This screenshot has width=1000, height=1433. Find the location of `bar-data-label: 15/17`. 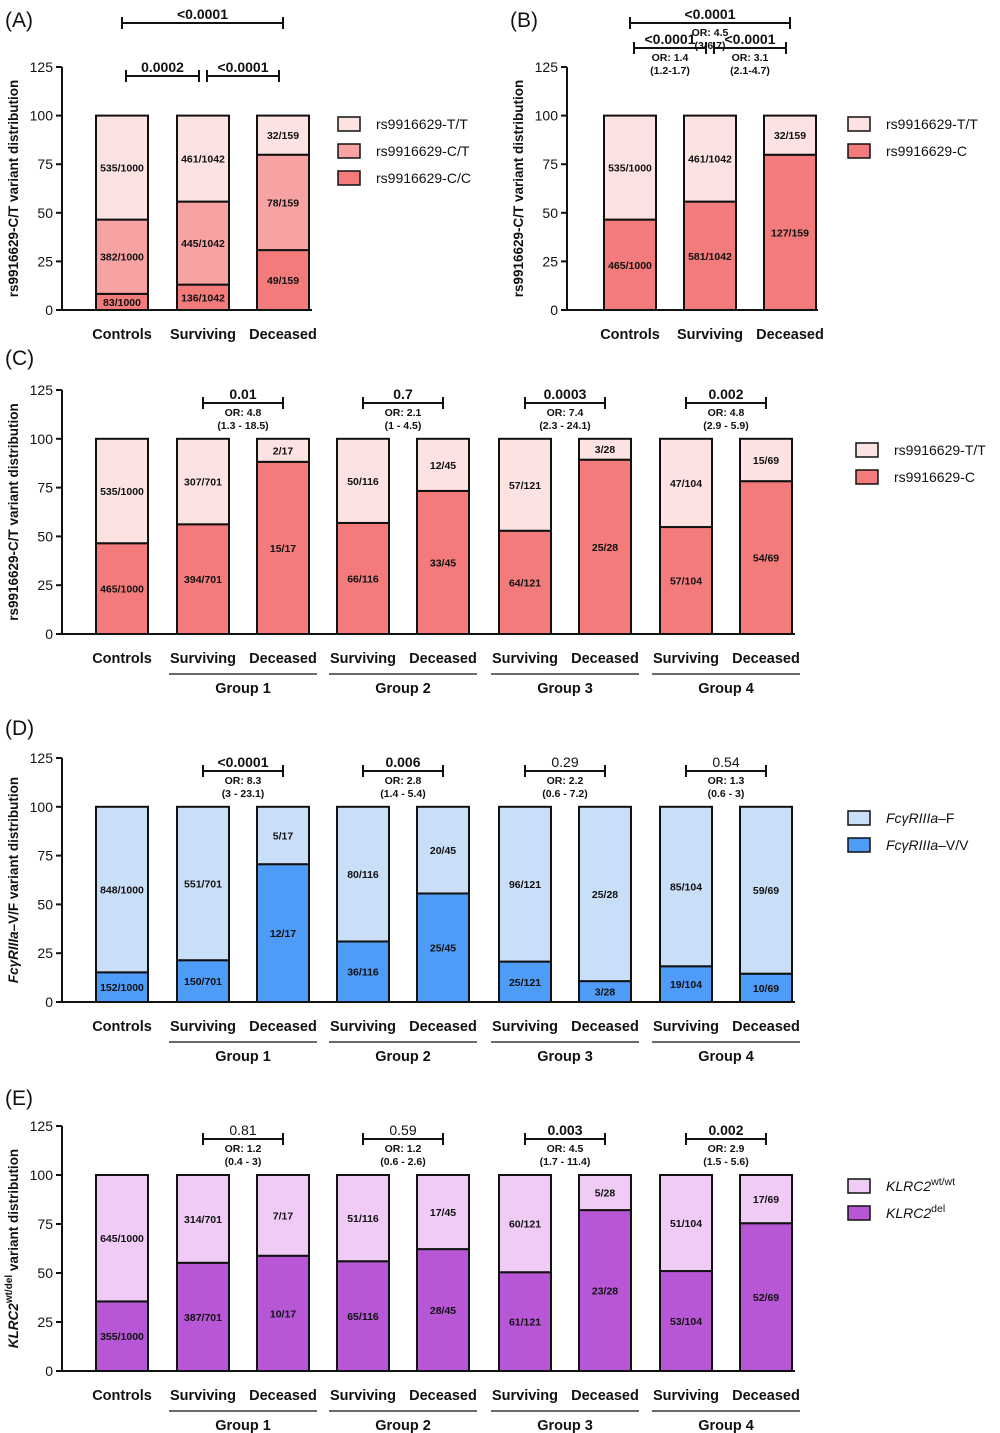

bar-data-label: 15/17 is located at coordinates (283, 549).